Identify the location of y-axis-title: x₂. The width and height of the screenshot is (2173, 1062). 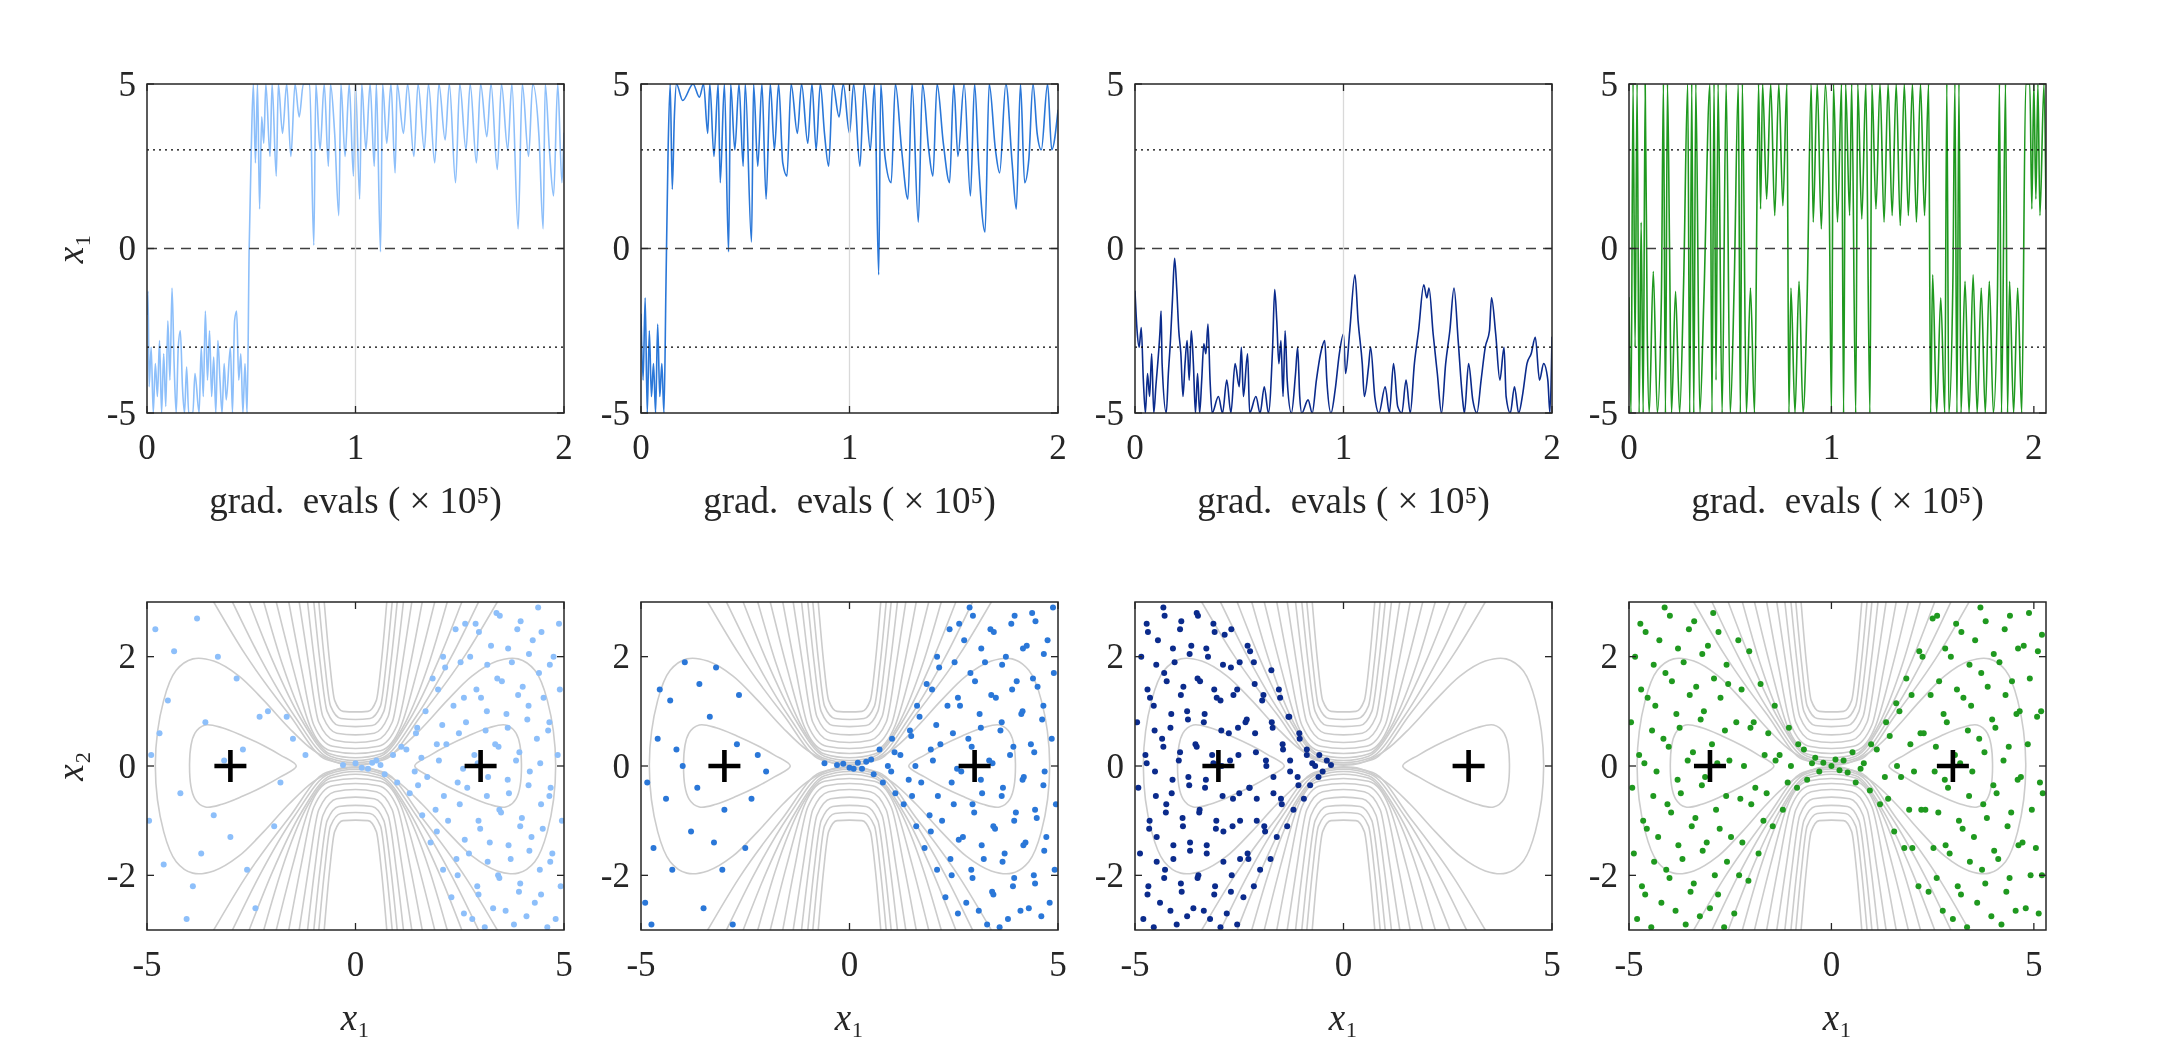
(70, 766).